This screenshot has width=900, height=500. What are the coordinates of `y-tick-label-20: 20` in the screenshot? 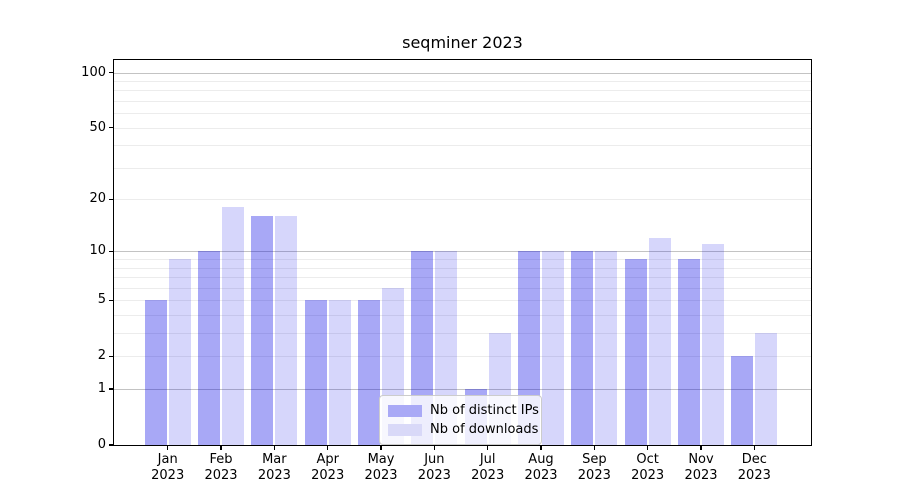 It's located at (97, 199).